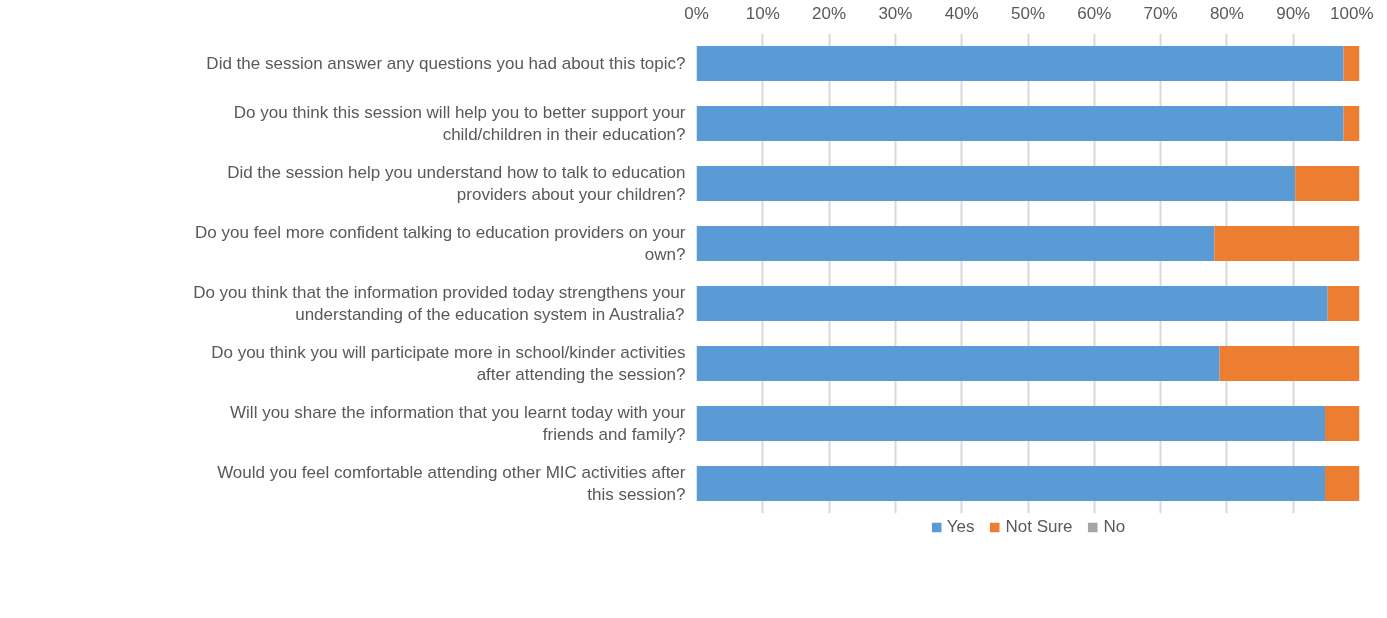  Describe the element at coordinates (458, 423) in the screenshot. I see `y-tick-label: Will you share the information that you learnt today with your friends and family?` at that location.